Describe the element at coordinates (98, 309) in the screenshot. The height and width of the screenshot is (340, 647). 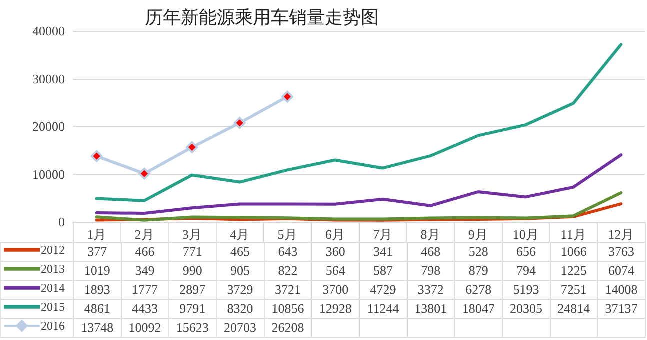
I see `data-label: 4861` at that location.